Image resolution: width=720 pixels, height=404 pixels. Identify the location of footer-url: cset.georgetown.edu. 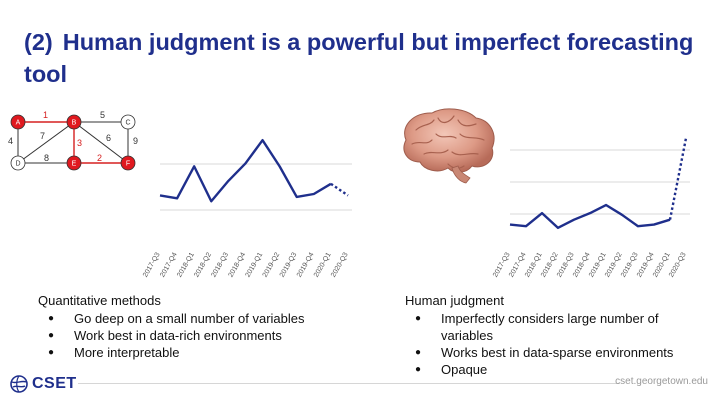
(661, 381).